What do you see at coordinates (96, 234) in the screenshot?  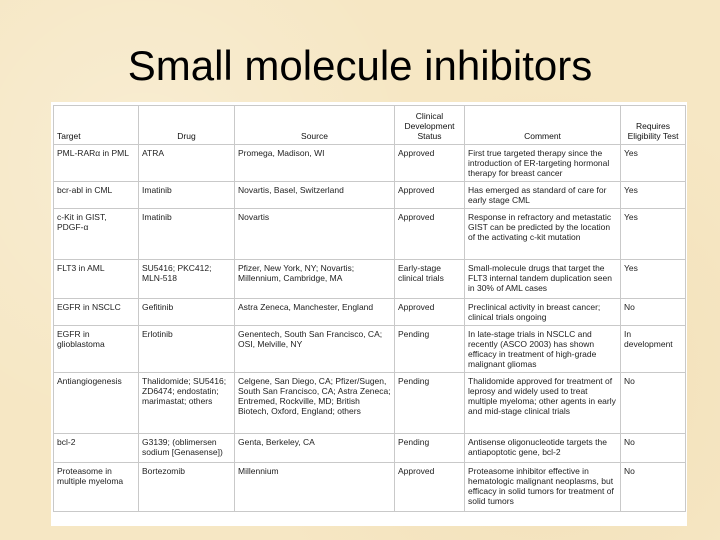 I see `cell-target: c-Kit in GIST, PDGF-α` at bounding box center [96, 234].